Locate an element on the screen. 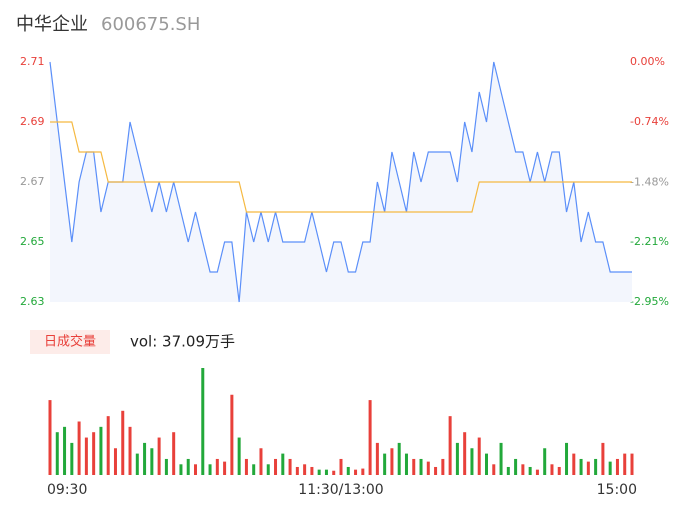 This screenshot has width=686, height=524. x-tick-label: 15:00 is located at coordinates (617, 490).